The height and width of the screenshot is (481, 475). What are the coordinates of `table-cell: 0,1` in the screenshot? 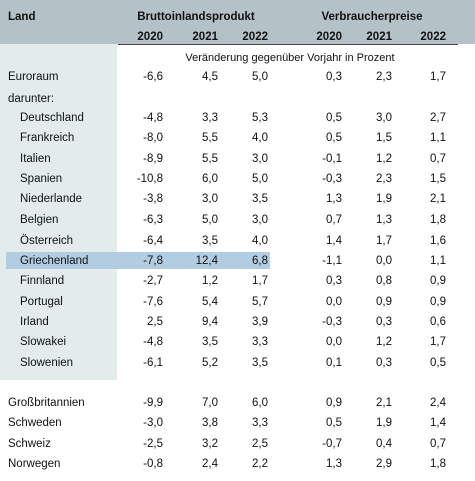 It's located at (334, 363).